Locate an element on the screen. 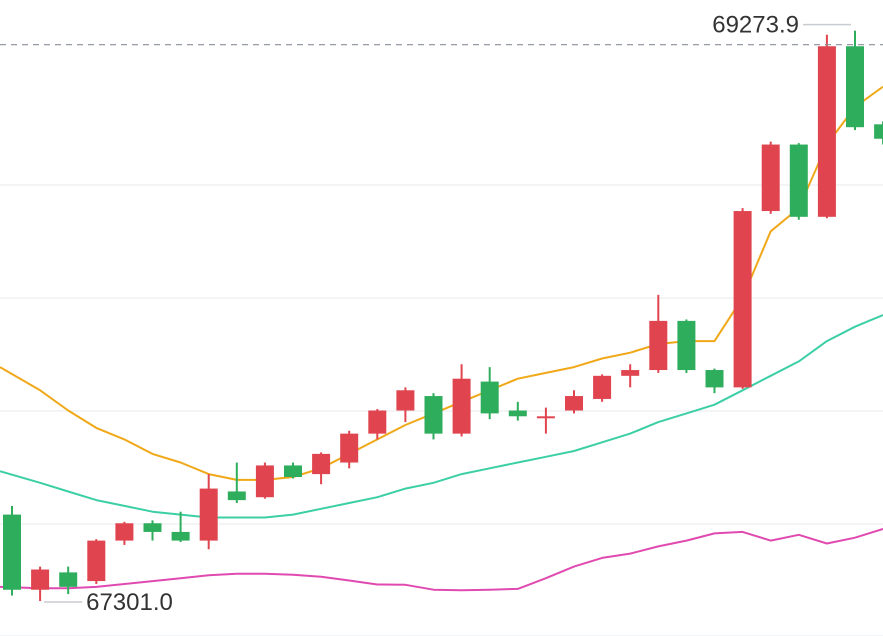 This screenshot has height=636, width=883. high-price-label: 69273.9 is located at coordinates (755, 25).